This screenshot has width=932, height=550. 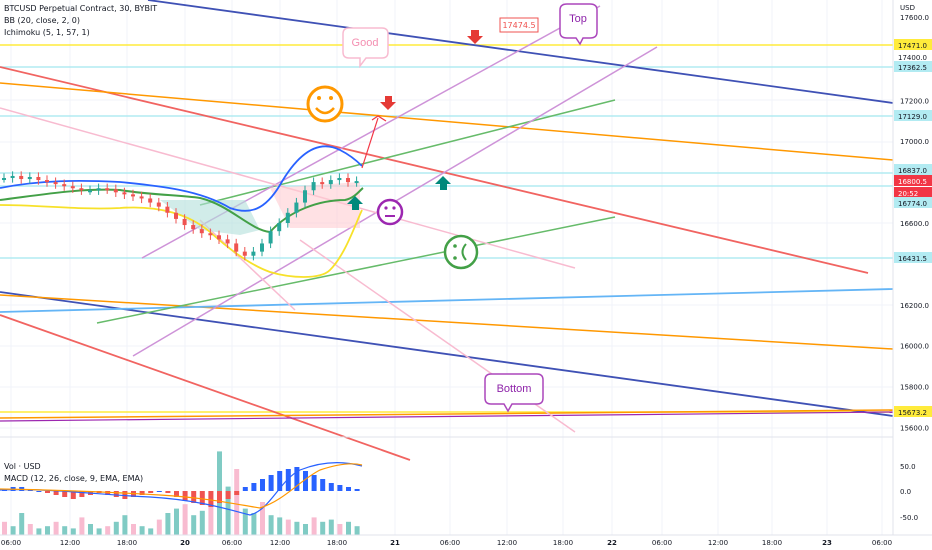 I want to click on level-label-1: 17400.0, so click(x=912, y=58).